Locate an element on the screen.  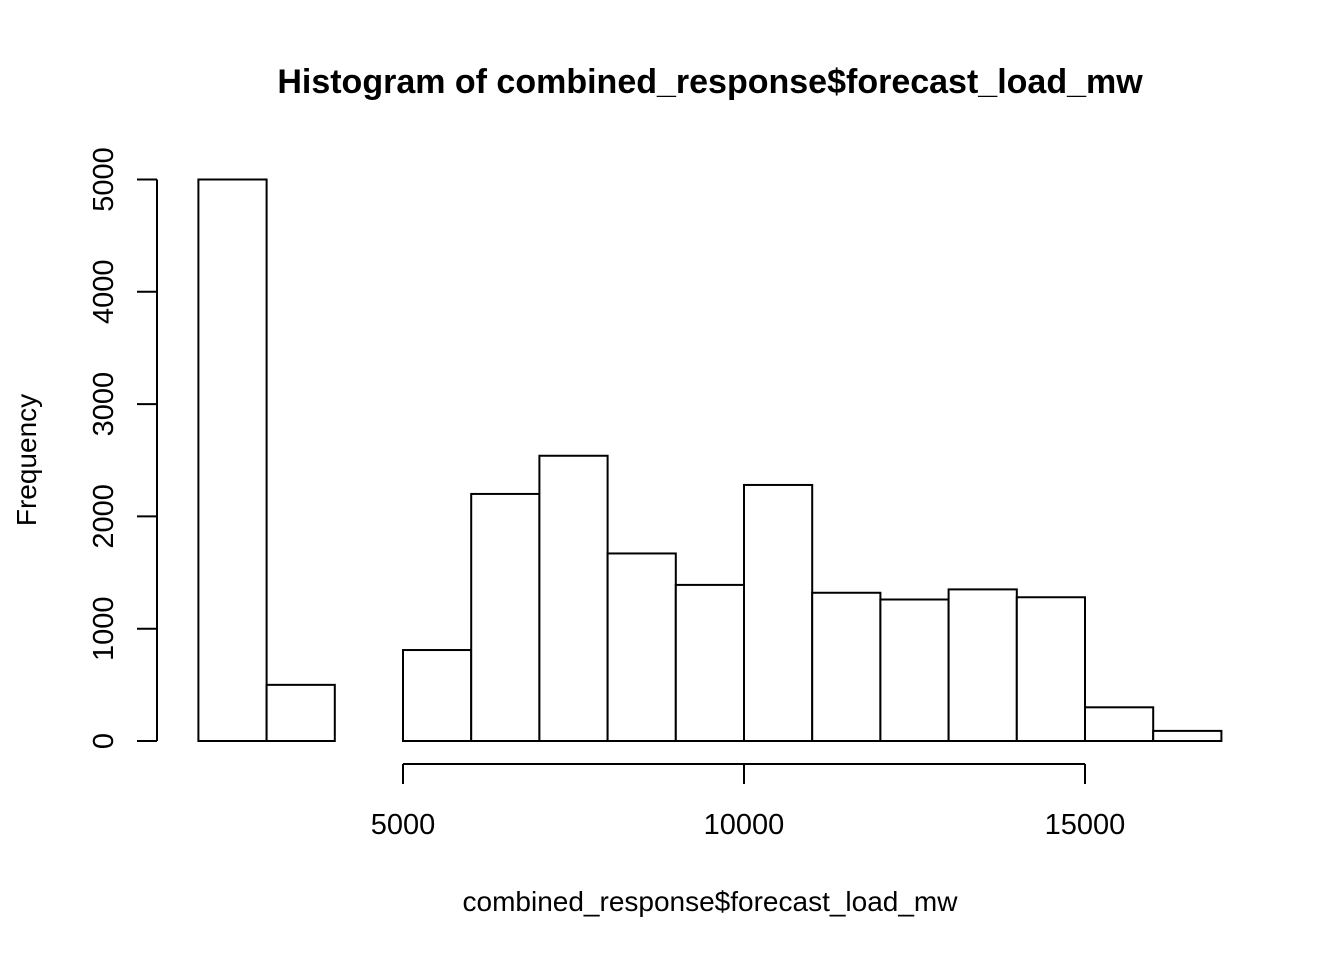
x-tick-label-2: 15000 is located at coordinates (1085, 825).